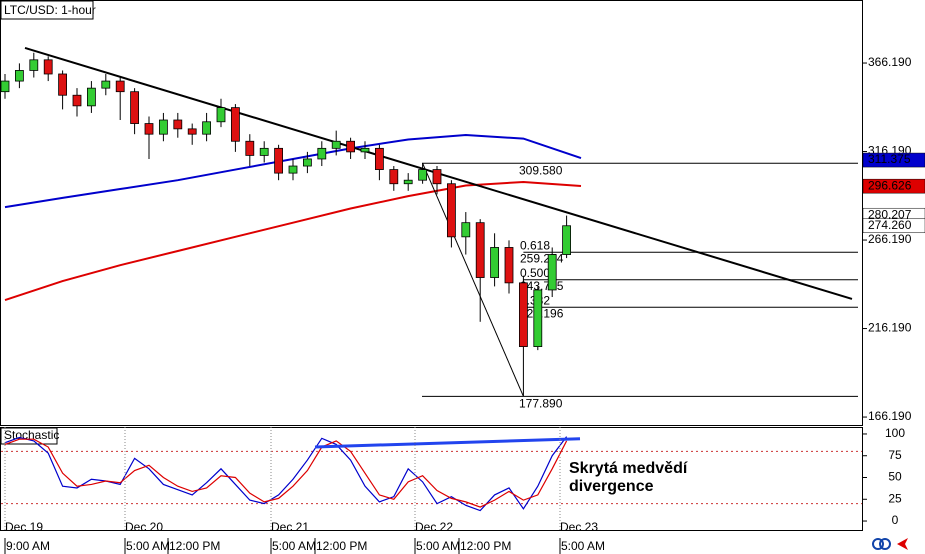  I want to click on price-tag-label: 280.207, so click(890, 214).